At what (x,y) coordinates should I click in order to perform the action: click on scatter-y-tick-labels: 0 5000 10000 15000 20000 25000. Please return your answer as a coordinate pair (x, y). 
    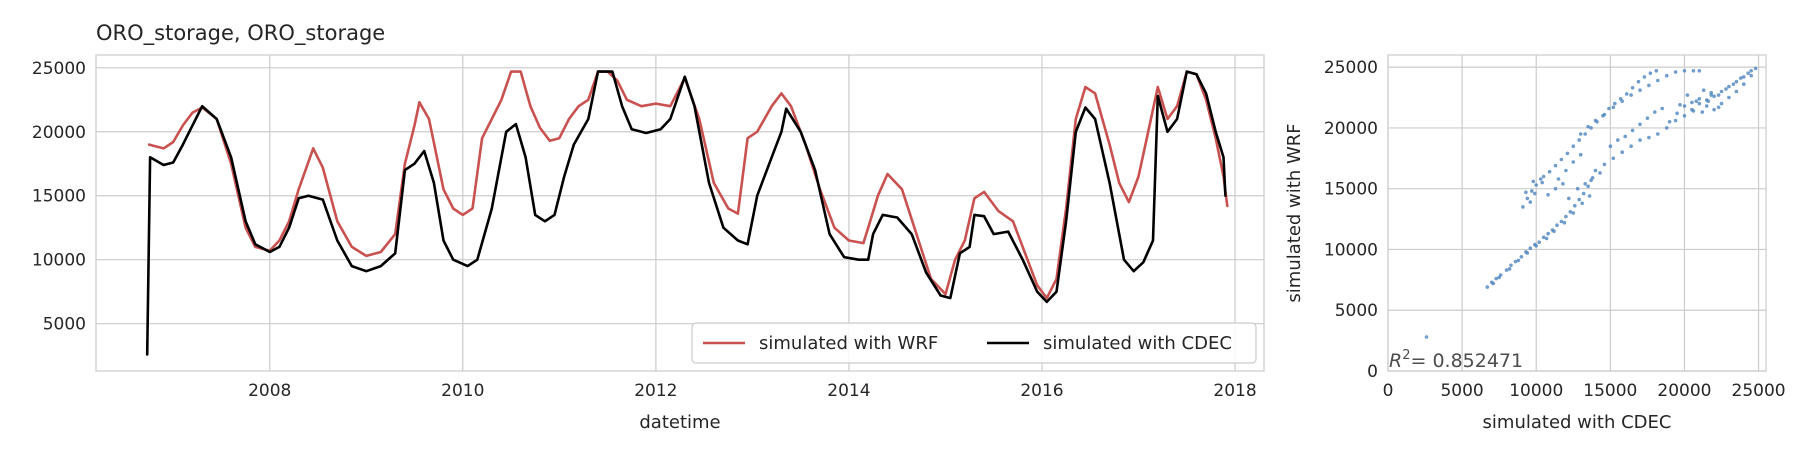
    Looking at the image, I should click on (1351, 220).